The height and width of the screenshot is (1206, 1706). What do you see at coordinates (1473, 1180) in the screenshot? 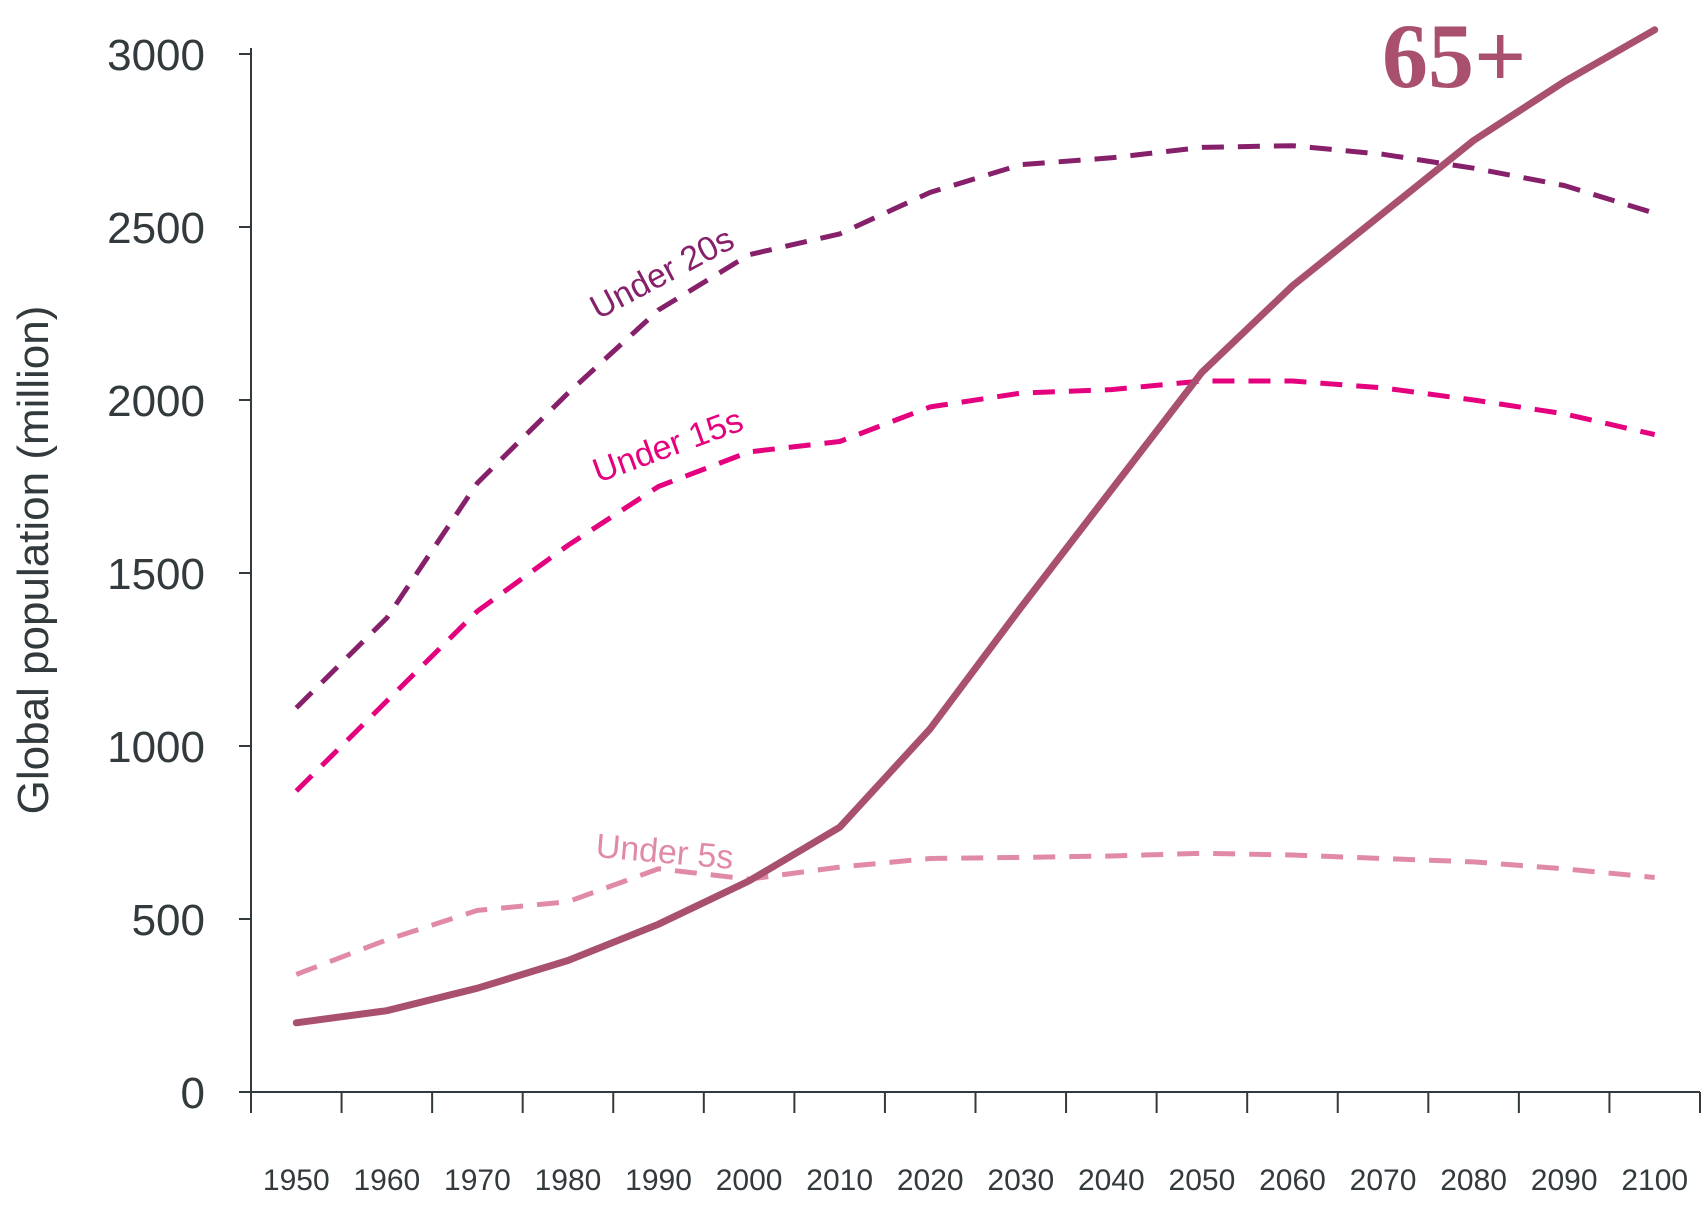
I see `x-tick-label: 2080` at bounding box center [1473, 1180].